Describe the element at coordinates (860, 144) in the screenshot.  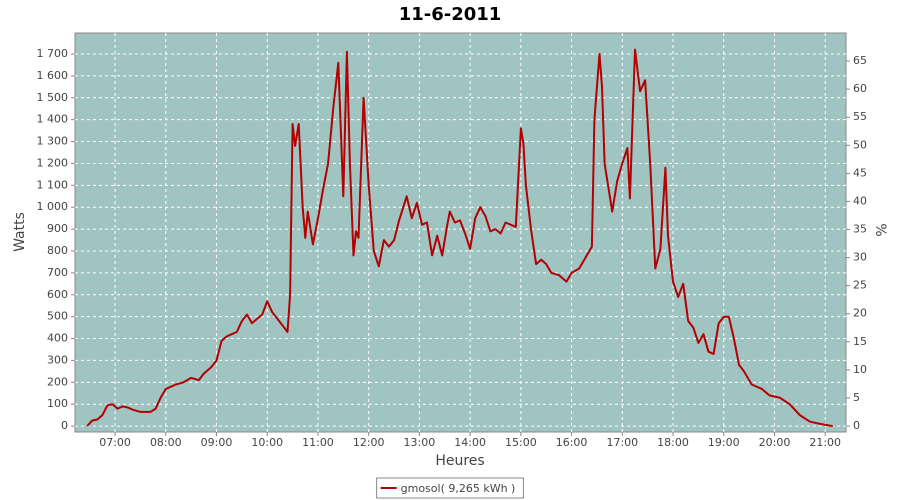
I see `y2-tick-label: 50` at that location.